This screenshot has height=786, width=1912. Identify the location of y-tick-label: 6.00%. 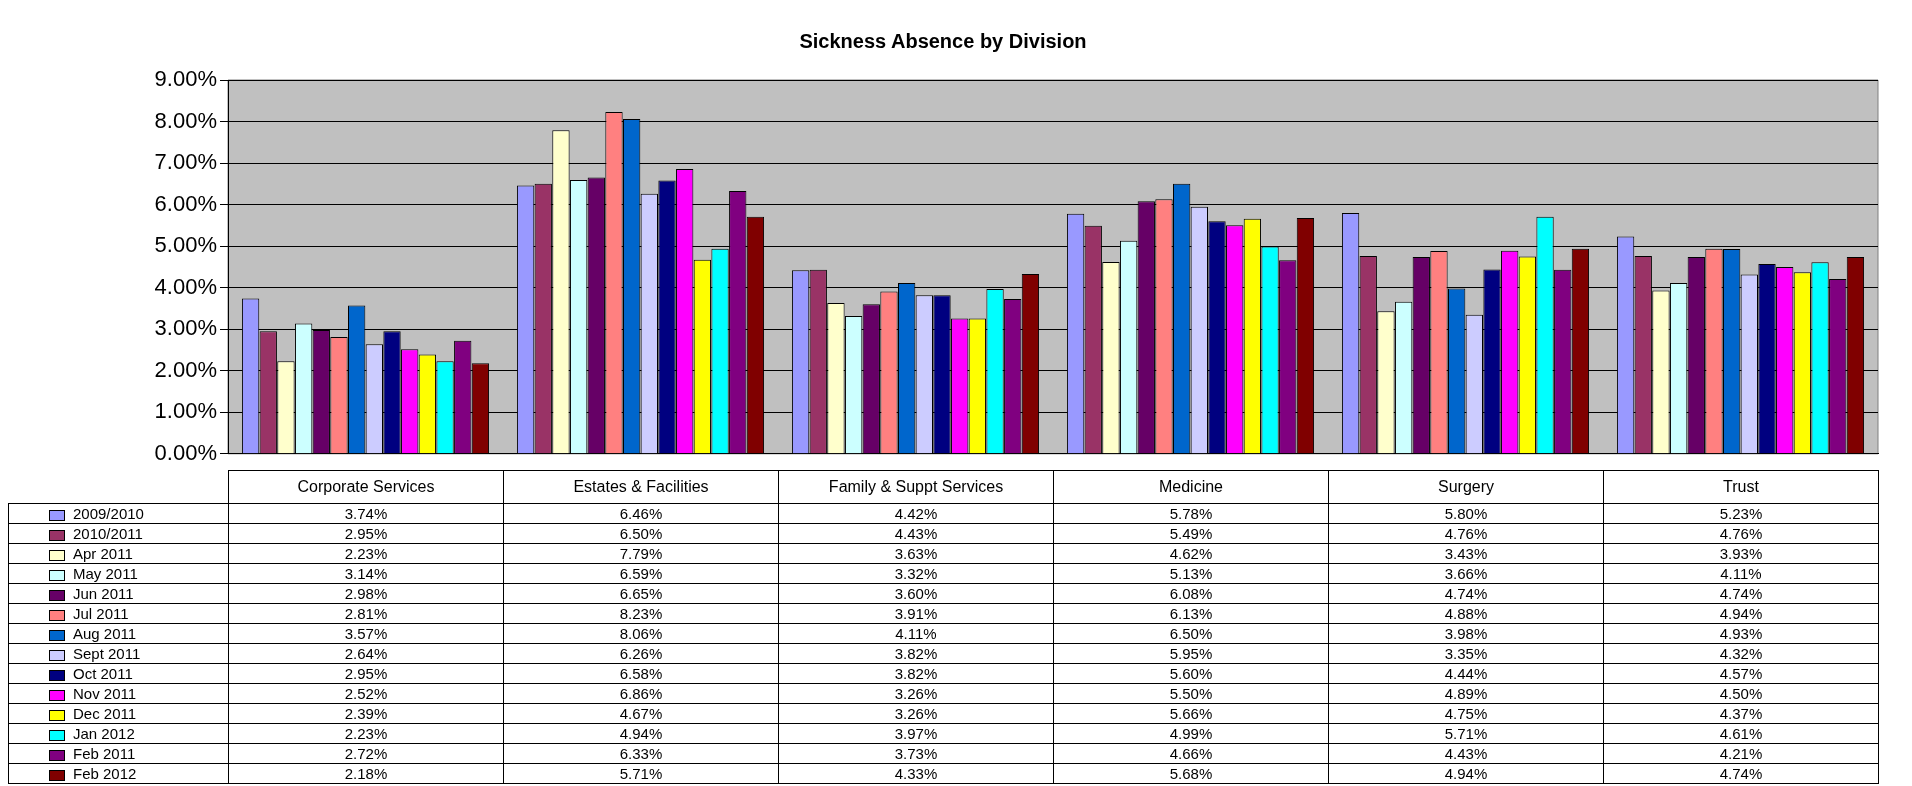
(185, 203).